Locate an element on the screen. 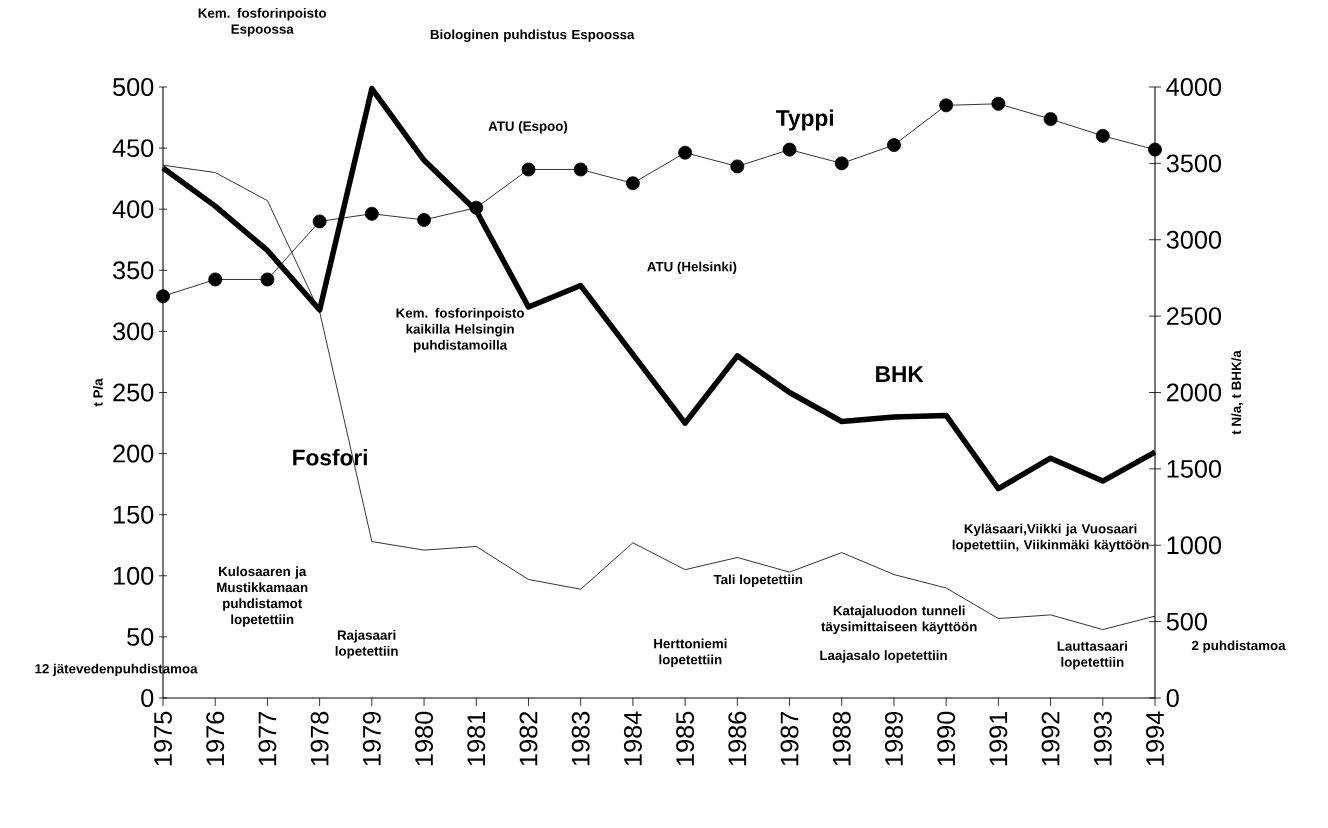 The width and height of the screenshot is (1328, 828). annotation: ATU (Helsinki) is located at coordinates (692, 268).